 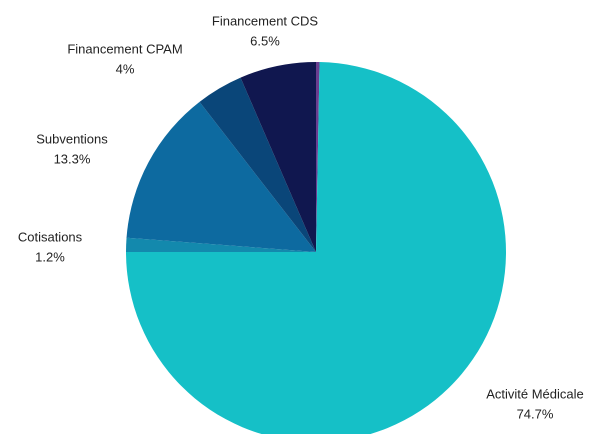 What do you see at coordinates (125, 68) in the screenshot?
I see `slice-value-label: 4%` at bounding box center [125, 68].